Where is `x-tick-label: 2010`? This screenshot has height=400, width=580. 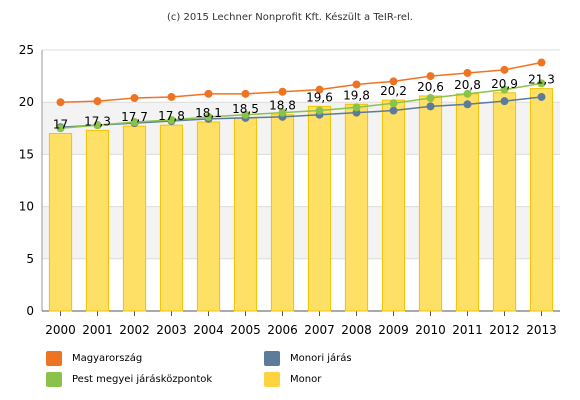 x-tick-label: 2010 is located at coordinates (430, 330).